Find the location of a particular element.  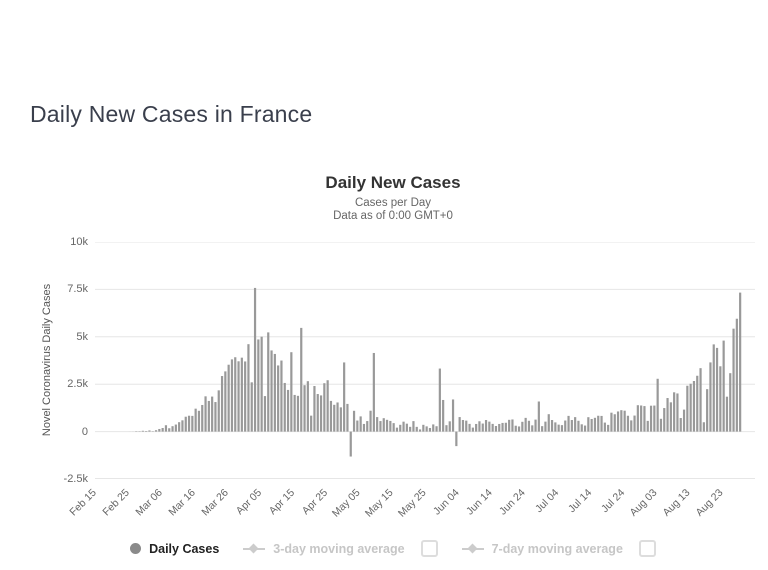

checkbox-7day-average is located at coordinates (647, 548).